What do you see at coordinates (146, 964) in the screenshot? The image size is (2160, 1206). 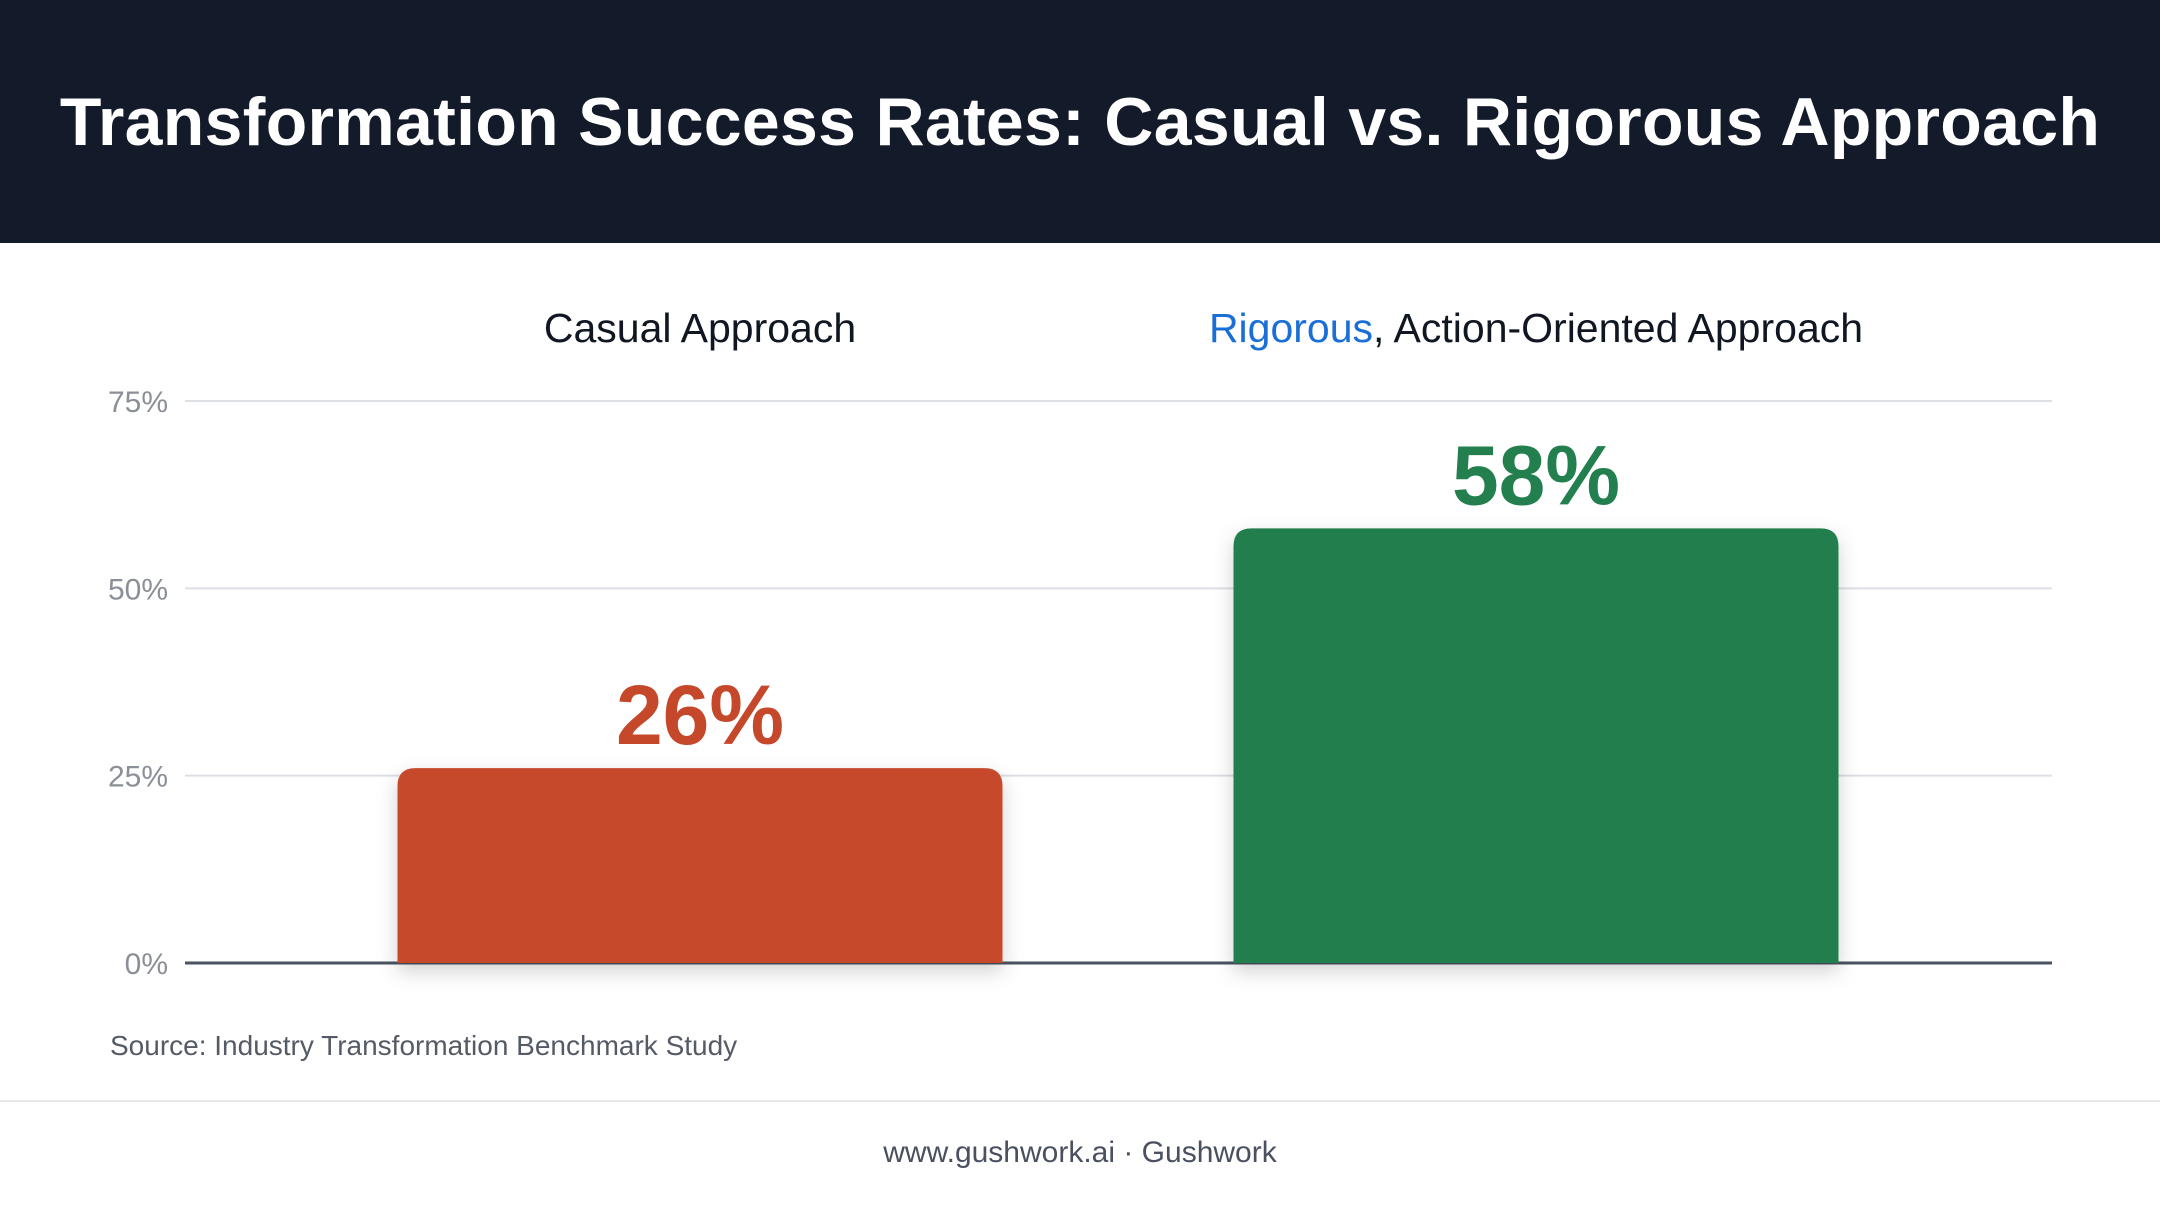 I see `y-tick-label: 0%` at bounding box center [146, 964].